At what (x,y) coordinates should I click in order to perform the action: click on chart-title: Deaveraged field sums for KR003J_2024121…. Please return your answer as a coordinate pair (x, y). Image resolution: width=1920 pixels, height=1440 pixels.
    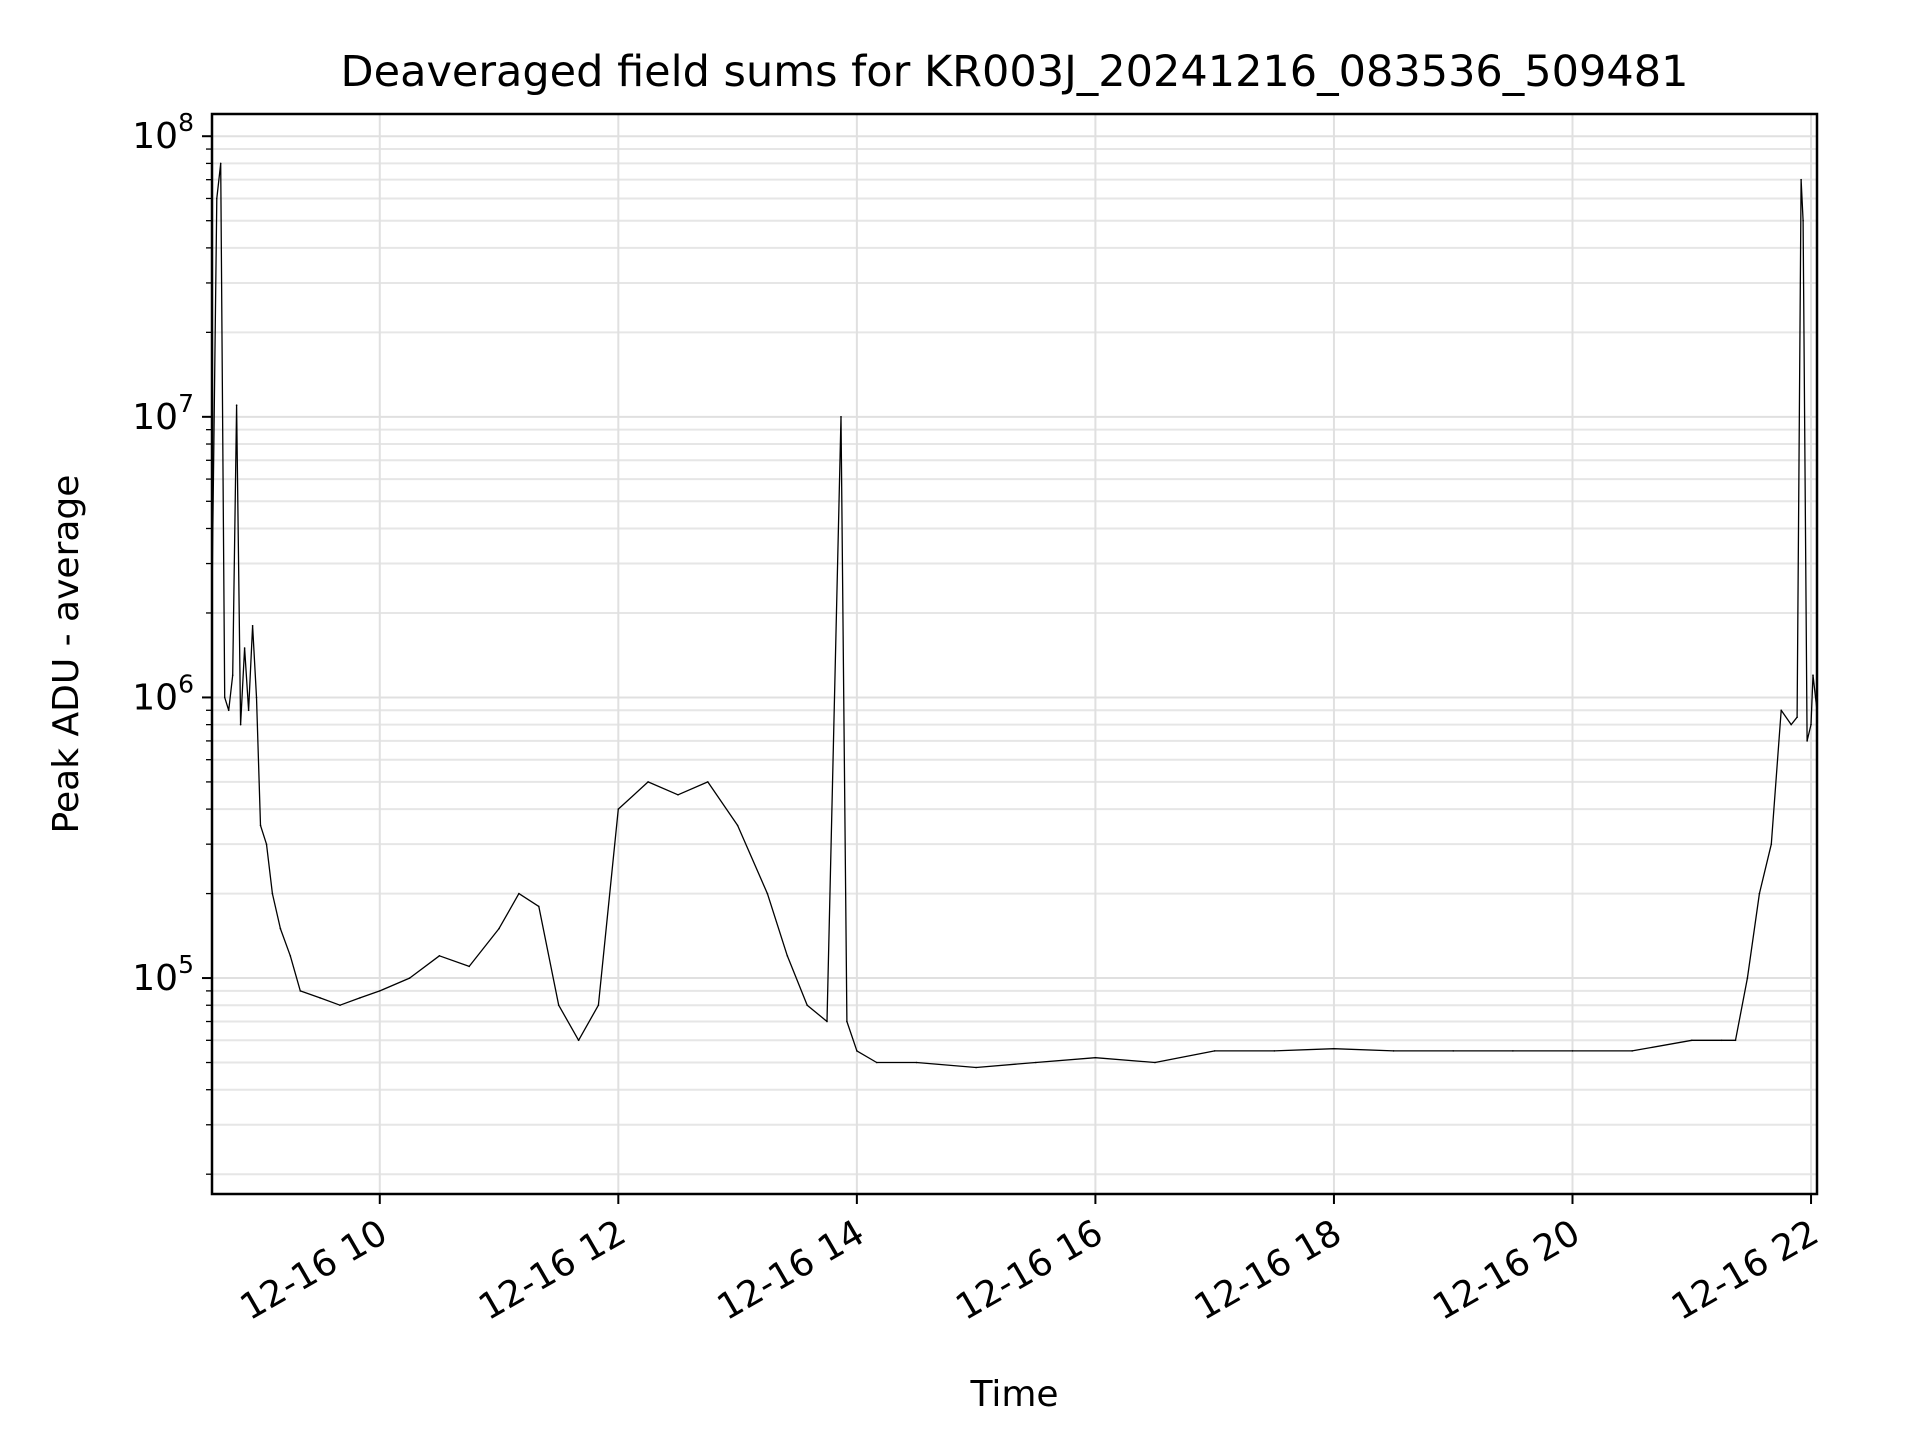
    Looking at the image, I should click on (1015, 72).